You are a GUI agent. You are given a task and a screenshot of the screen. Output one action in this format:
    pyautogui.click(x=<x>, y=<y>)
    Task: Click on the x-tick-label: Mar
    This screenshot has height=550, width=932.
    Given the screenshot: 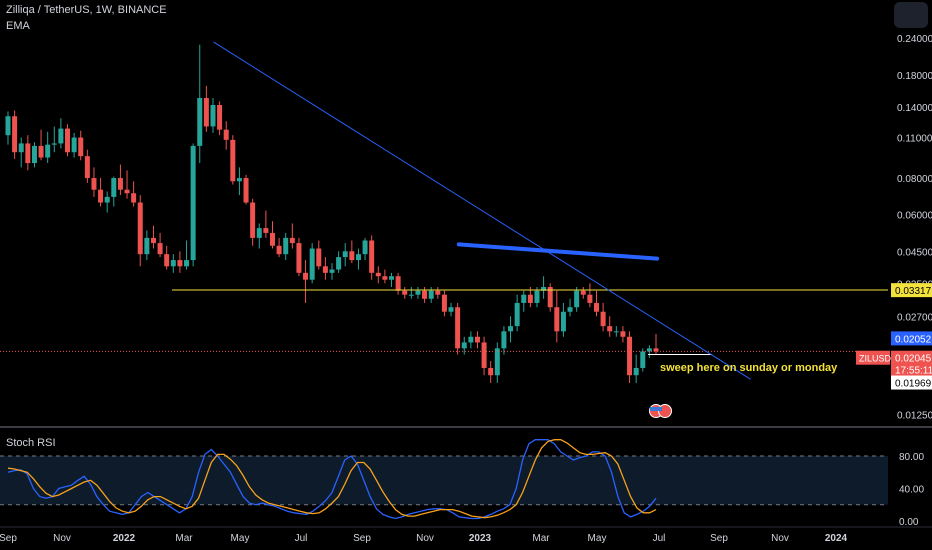 What is the action you would take?
    pyautogui.click(x=184, y=538)
    